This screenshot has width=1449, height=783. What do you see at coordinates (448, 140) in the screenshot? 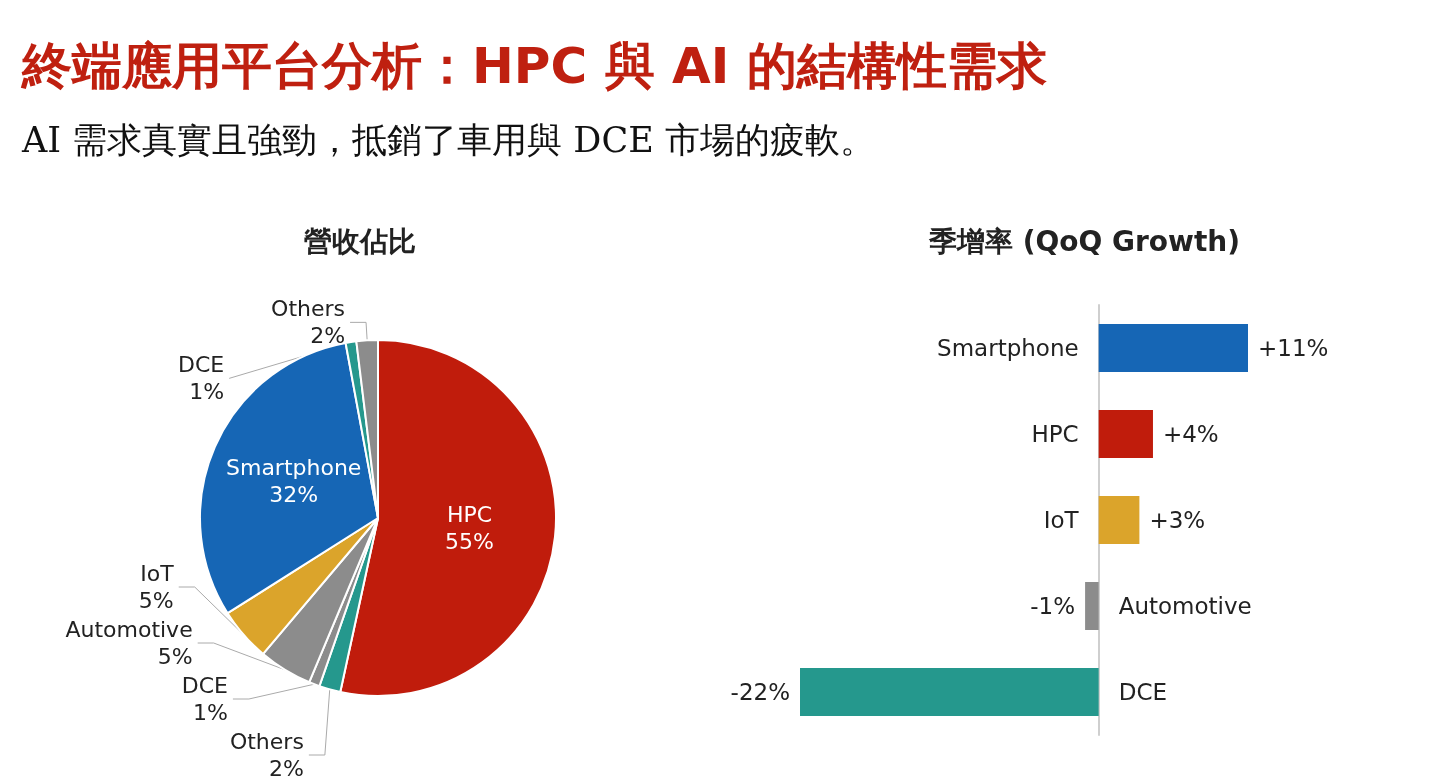
I see `text: AI 需求真實且強勁，抵銷了車用與 DCE 市場的疲軟。` at bounding box center [448, 140].